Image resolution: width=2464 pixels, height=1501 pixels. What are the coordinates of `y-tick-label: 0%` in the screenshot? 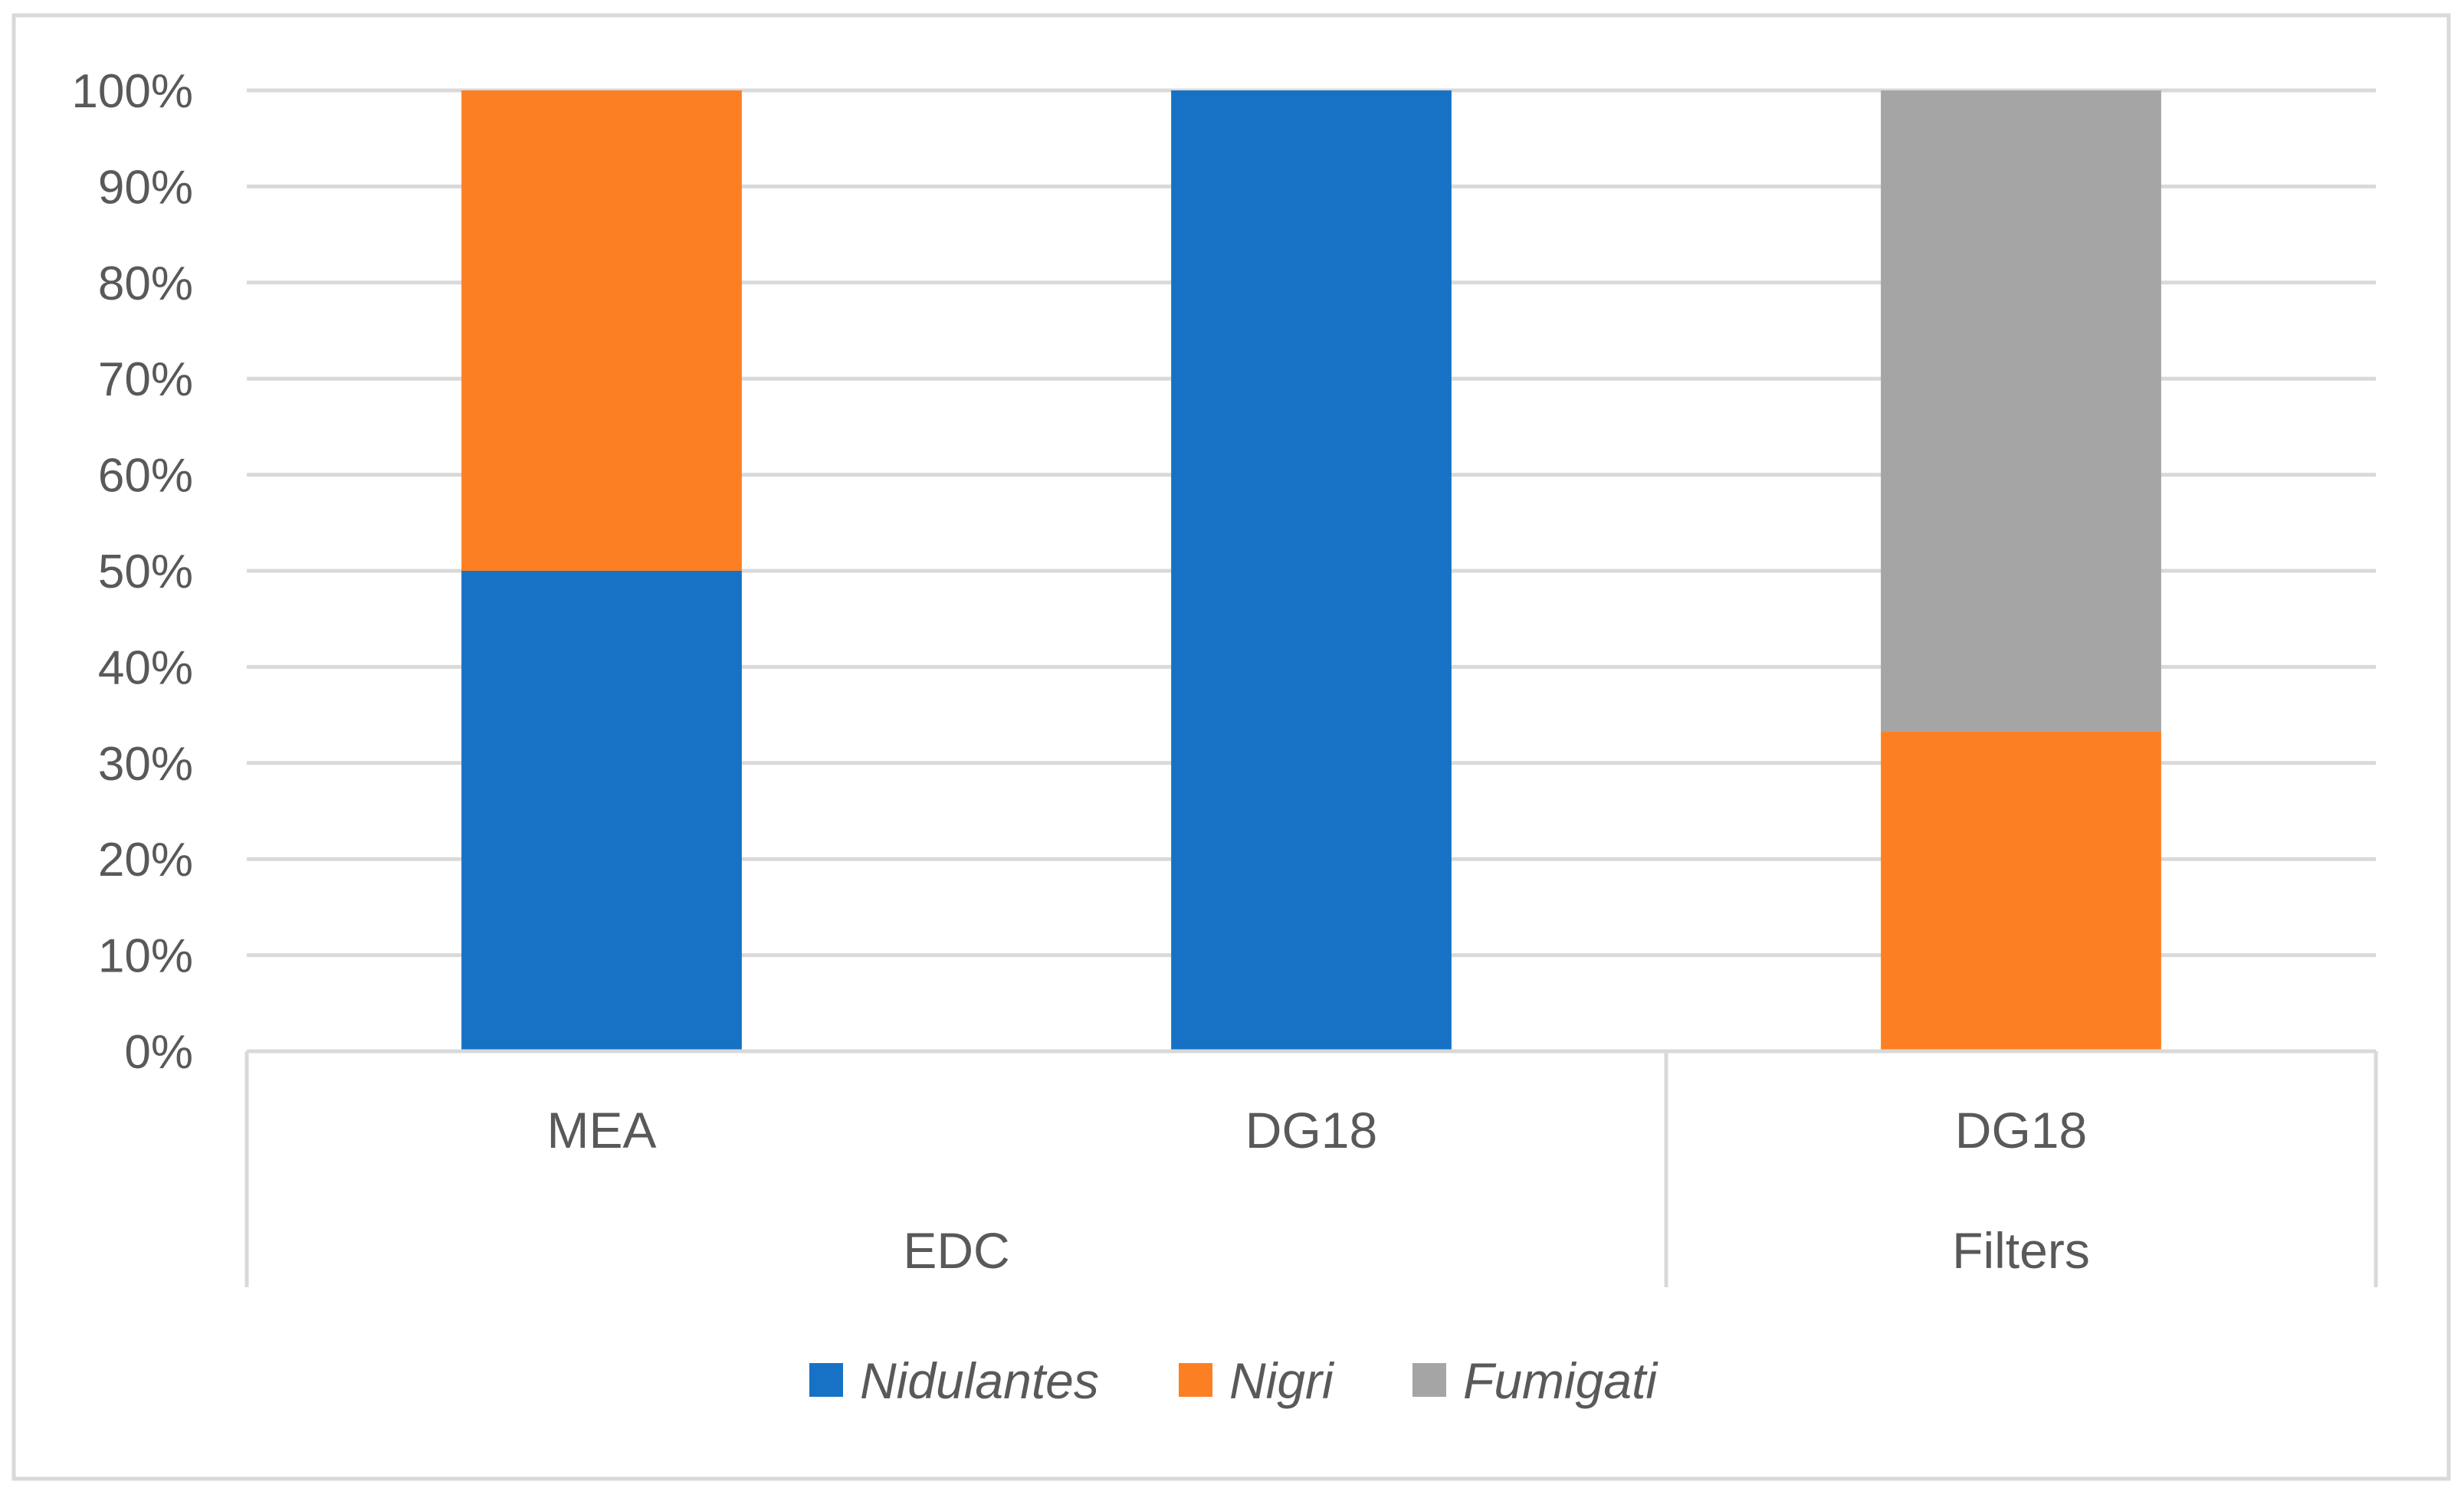 It's located at (159, 1052).